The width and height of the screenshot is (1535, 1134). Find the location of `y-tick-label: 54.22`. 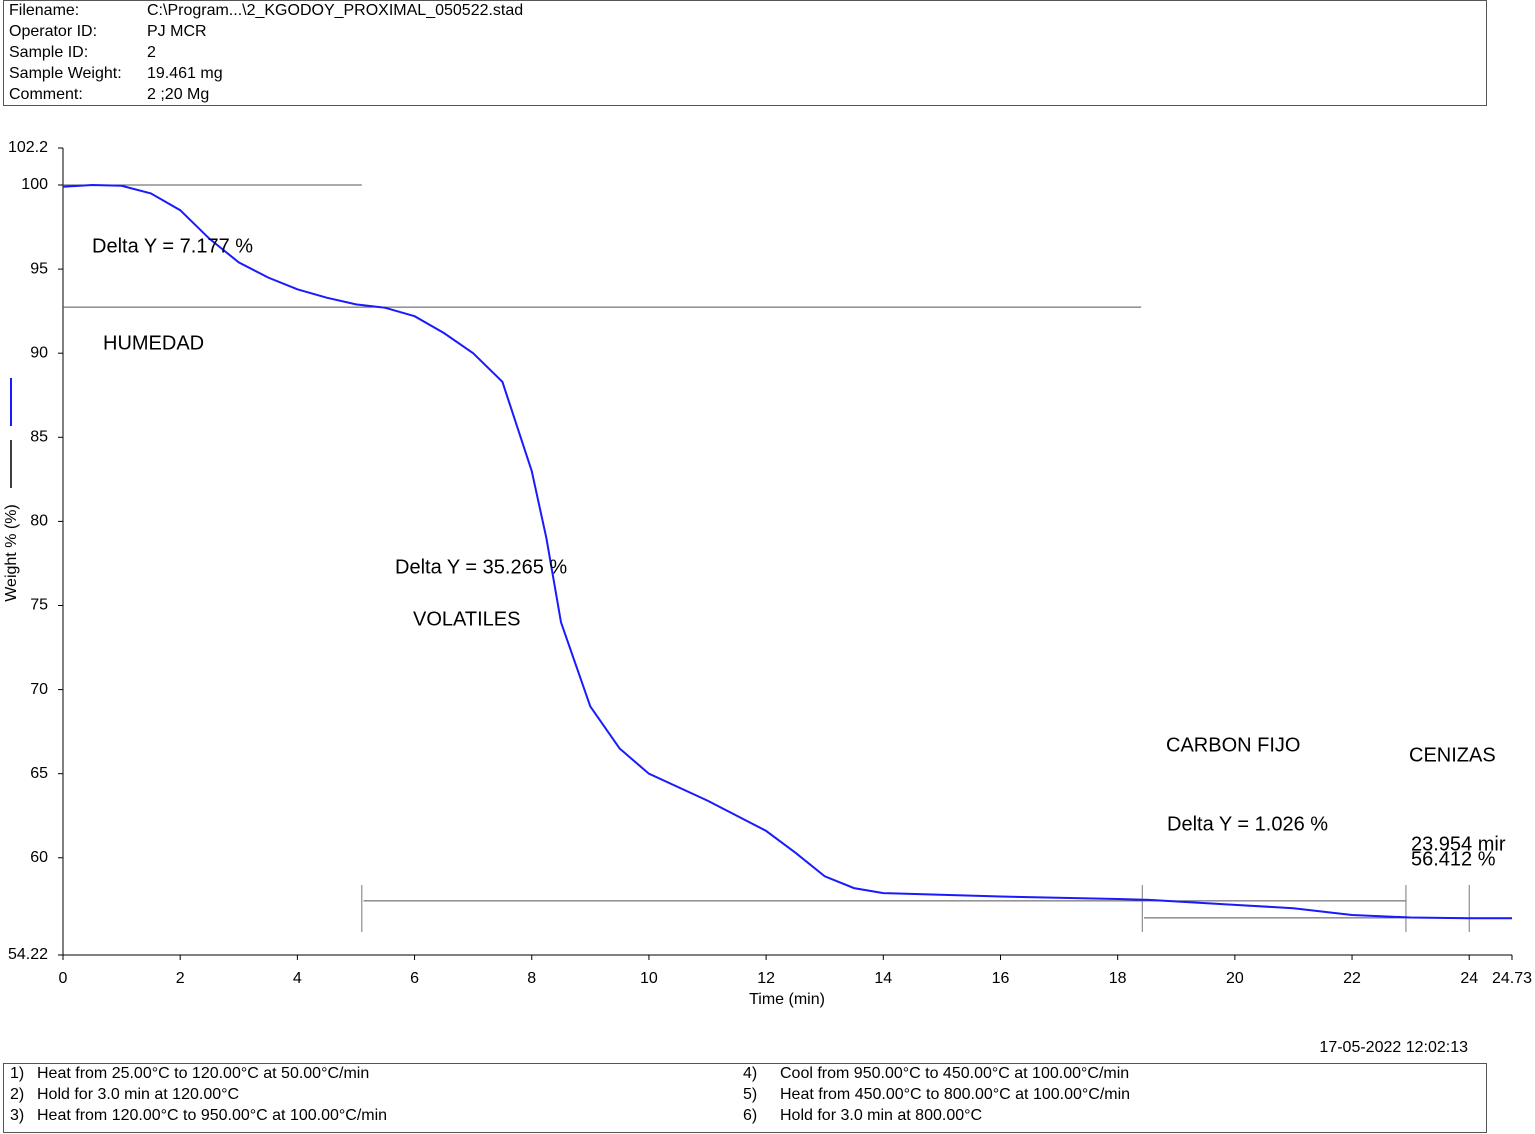

y-tick-label: 54.22 is located at coordinates (28, 954).